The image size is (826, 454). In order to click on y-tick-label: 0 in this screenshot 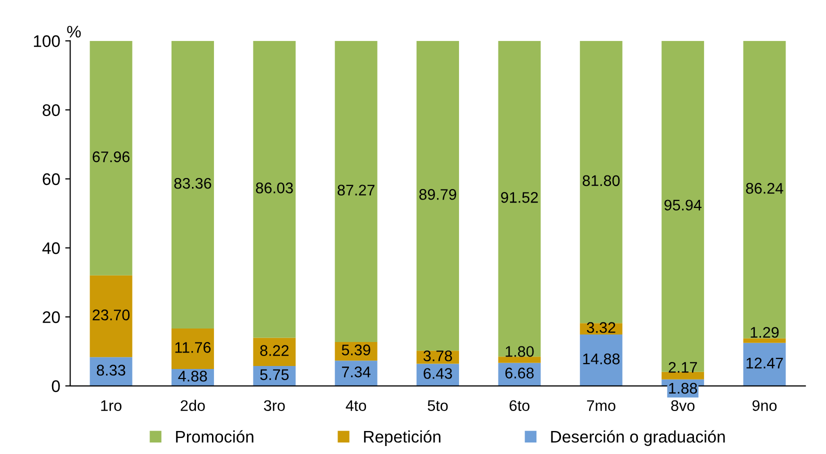, I will do `click(56, 386)`.